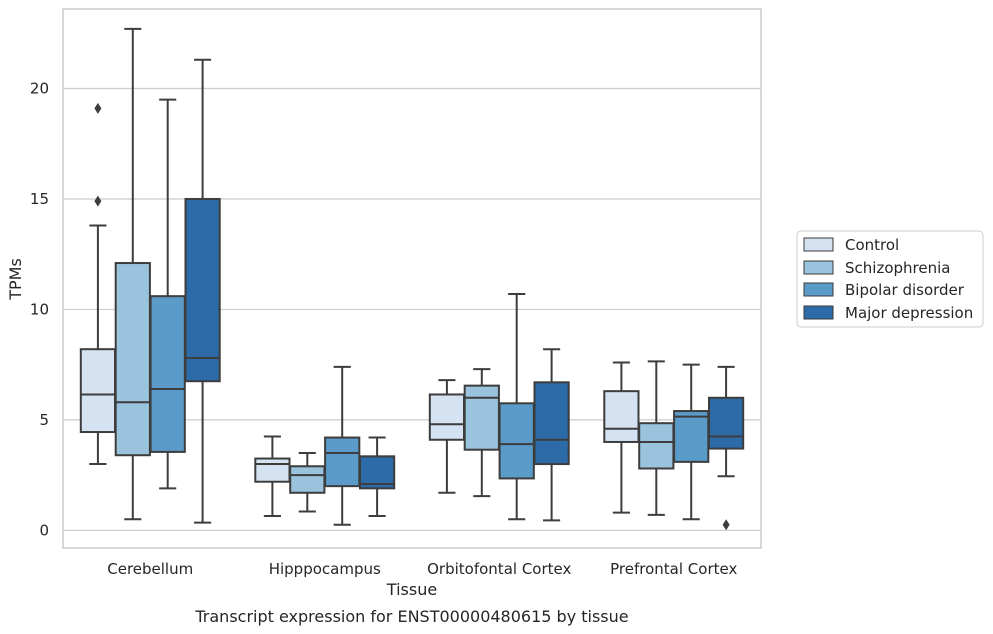 This screenshot has width=993, height=634. I want to click on box-prefrontal-cortex-schizophrenia-iqr, so click(656, 446).